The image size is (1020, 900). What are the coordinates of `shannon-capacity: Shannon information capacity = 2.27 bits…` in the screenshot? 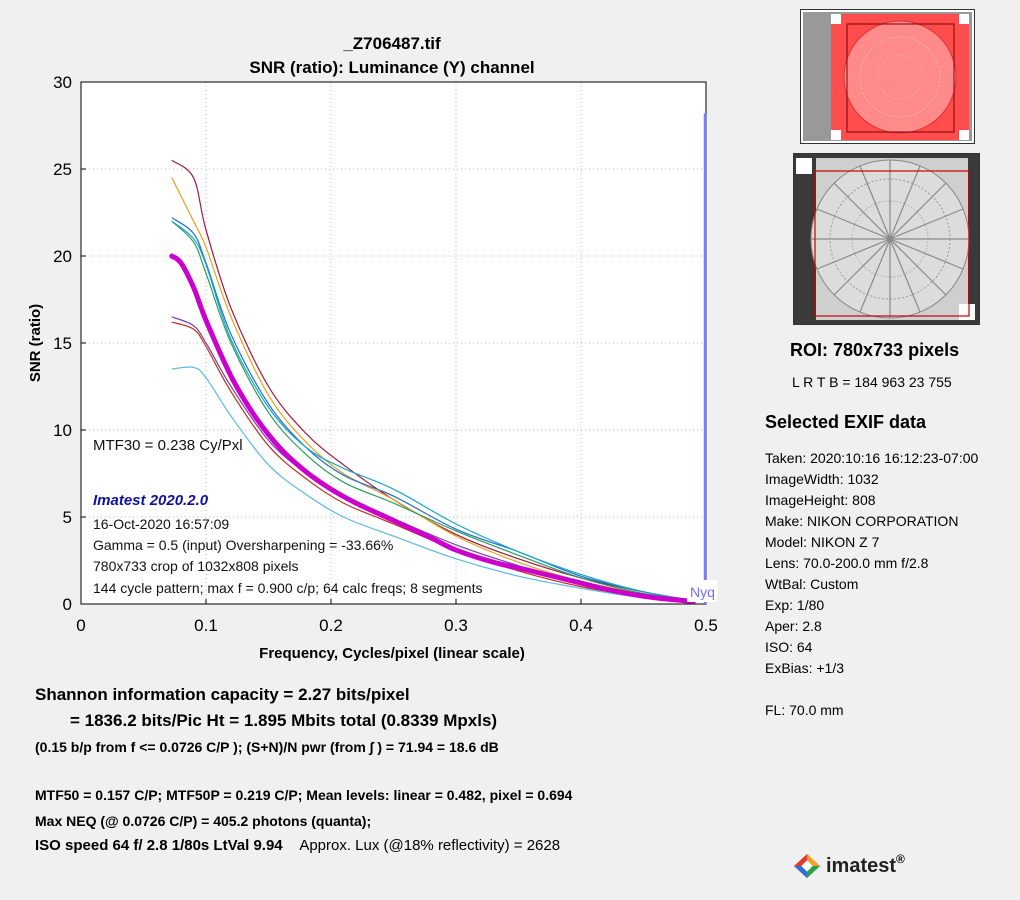 It's located at (222, 694).